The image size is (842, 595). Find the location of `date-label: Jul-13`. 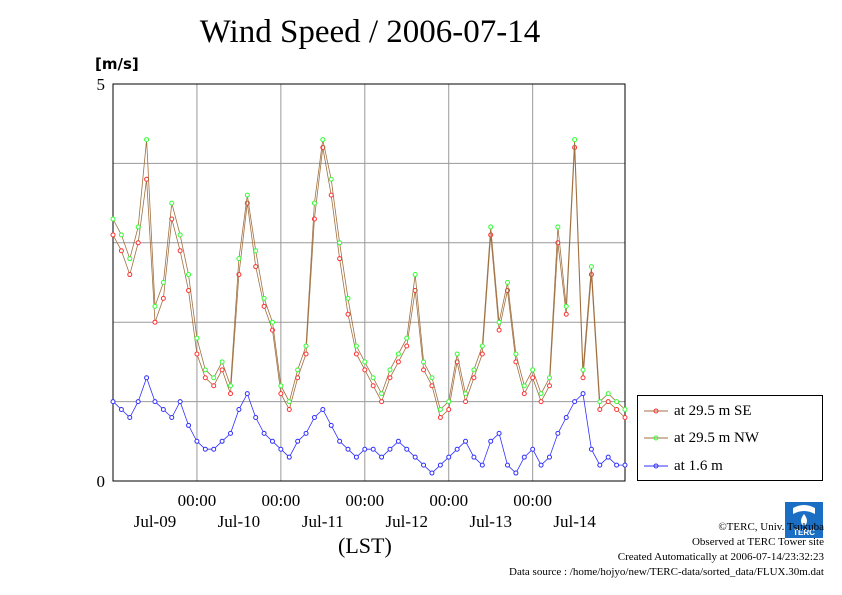

date-label: Jul-13 is located at coordinates (490, 521).